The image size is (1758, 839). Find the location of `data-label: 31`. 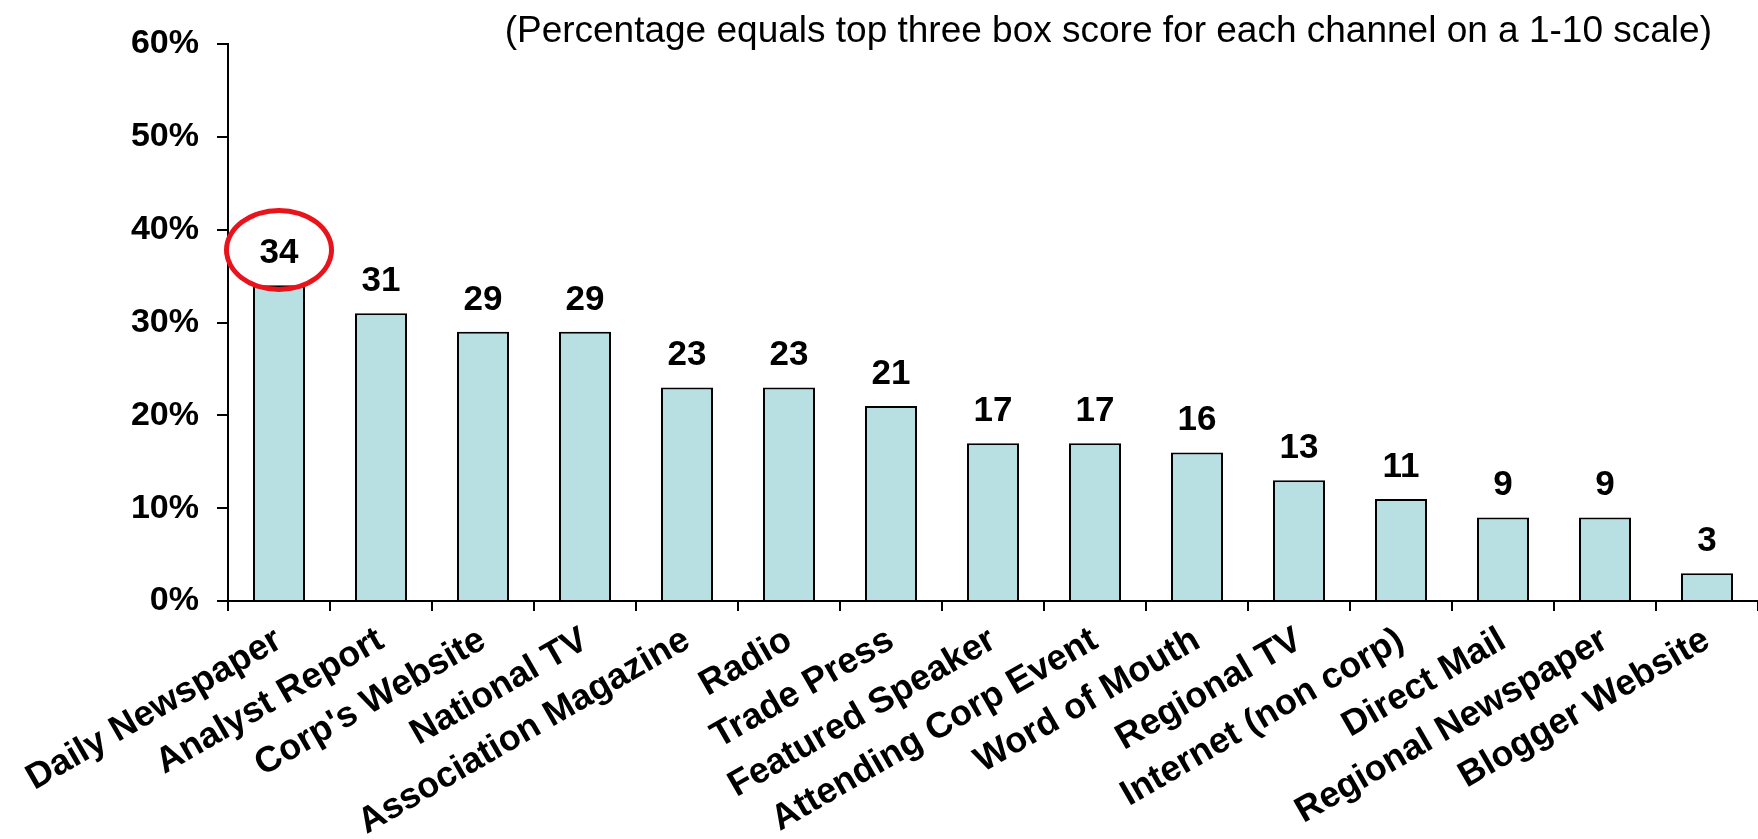

data-label: 31 is located at coordinates (381, 279).